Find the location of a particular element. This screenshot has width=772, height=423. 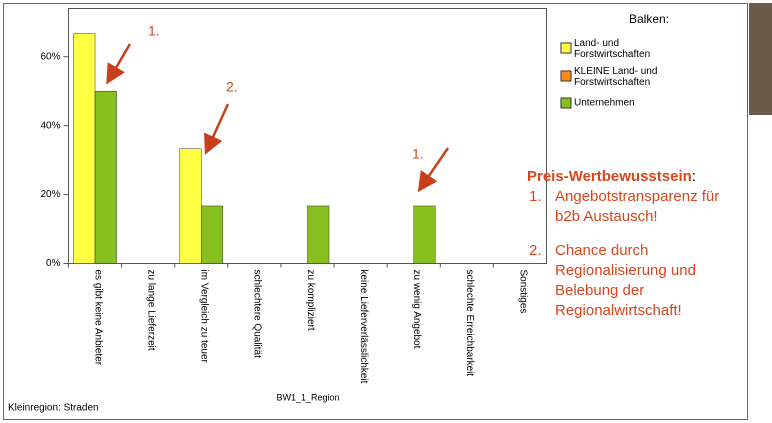

x-tick-label: schlechte Erreichbarkeit is located at coordinates (469, 323).